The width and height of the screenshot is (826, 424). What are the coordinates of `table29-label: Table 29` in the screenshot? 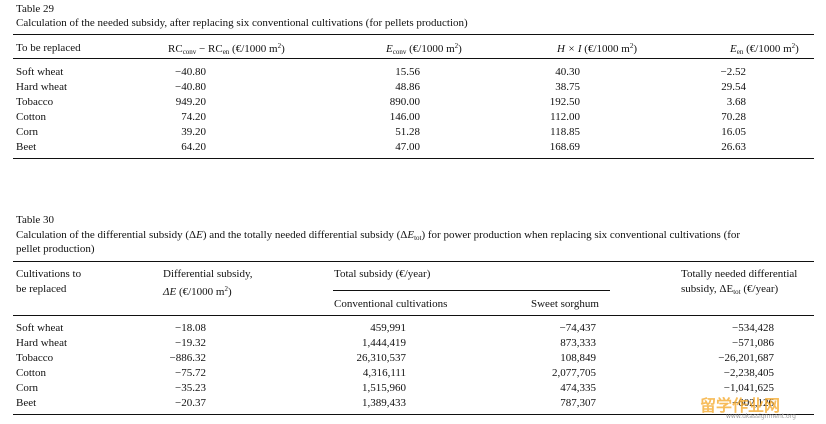 It's located at (35, 9).